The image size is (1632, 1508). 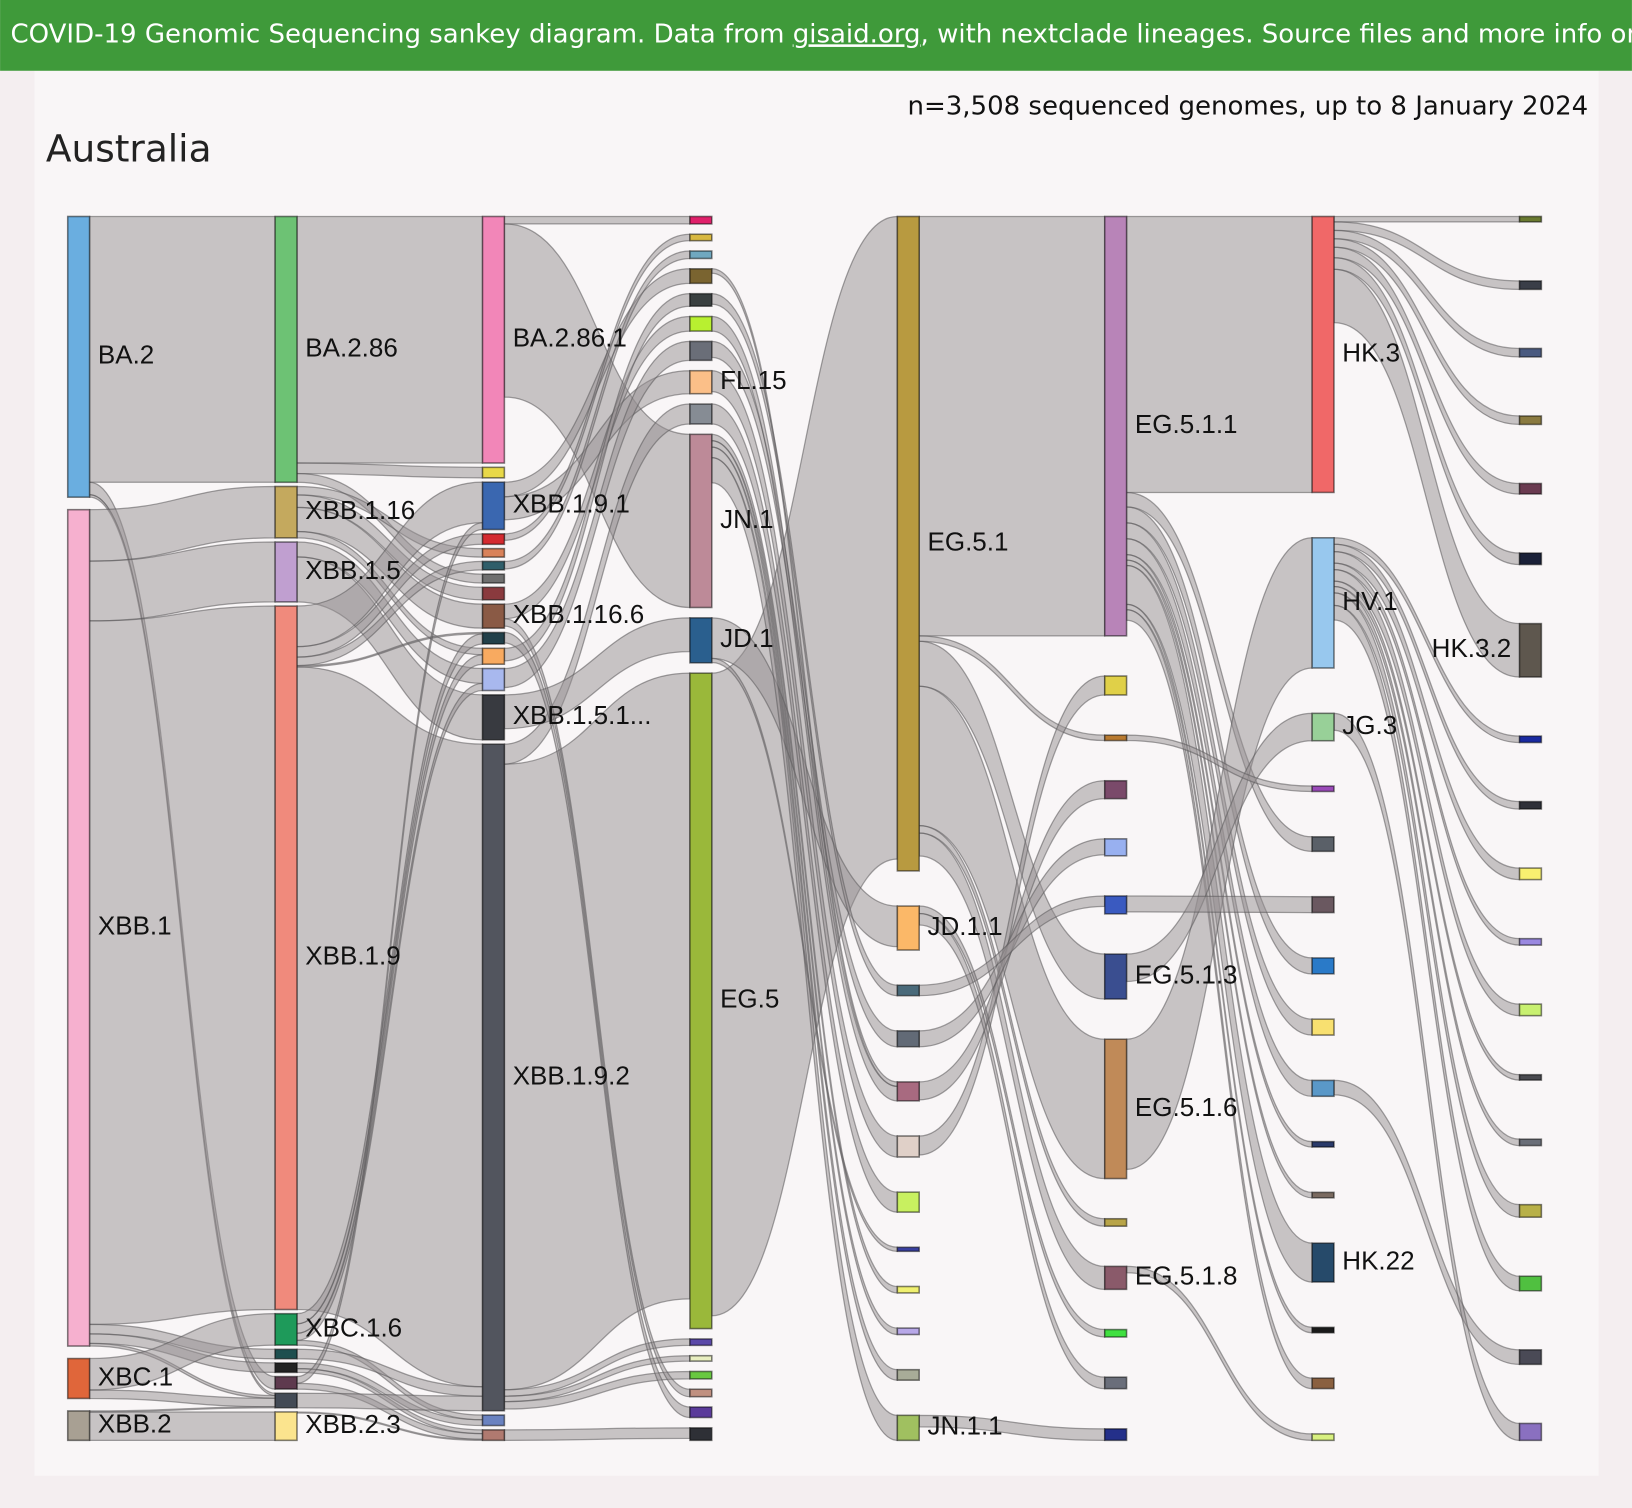 I want to click on node-label: HV.1, so click(x=1369, y=601).